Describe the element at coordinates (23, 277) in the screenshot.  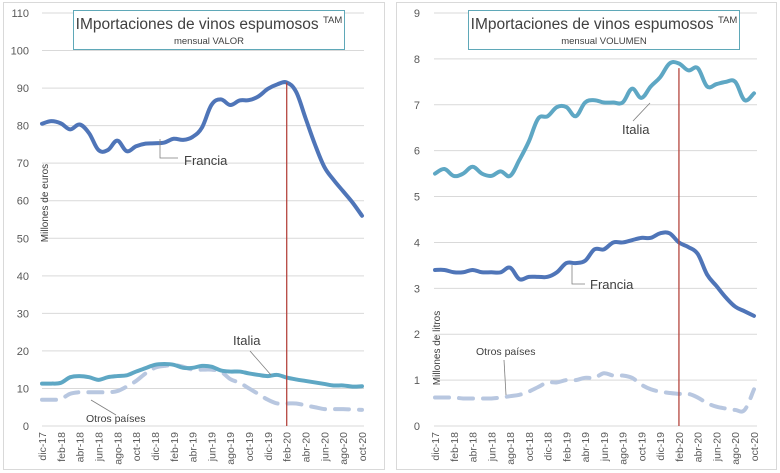
I see `y-tick-label: 40` at that location.